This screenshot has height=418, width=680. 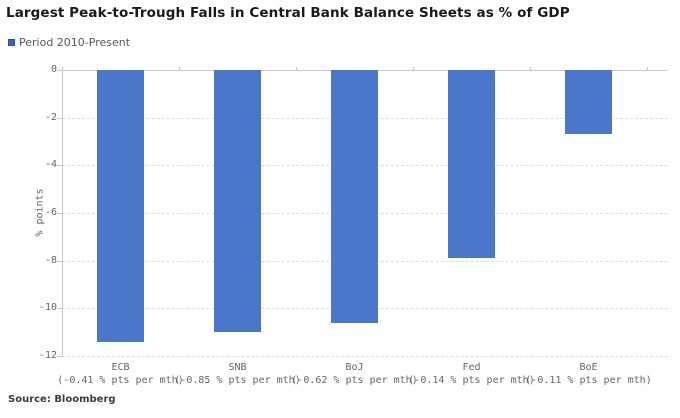 What do you see at coordinates (588, 367) in the screenshot?
I see `x-label-boe: BoE` at bounding box center [588, 367].